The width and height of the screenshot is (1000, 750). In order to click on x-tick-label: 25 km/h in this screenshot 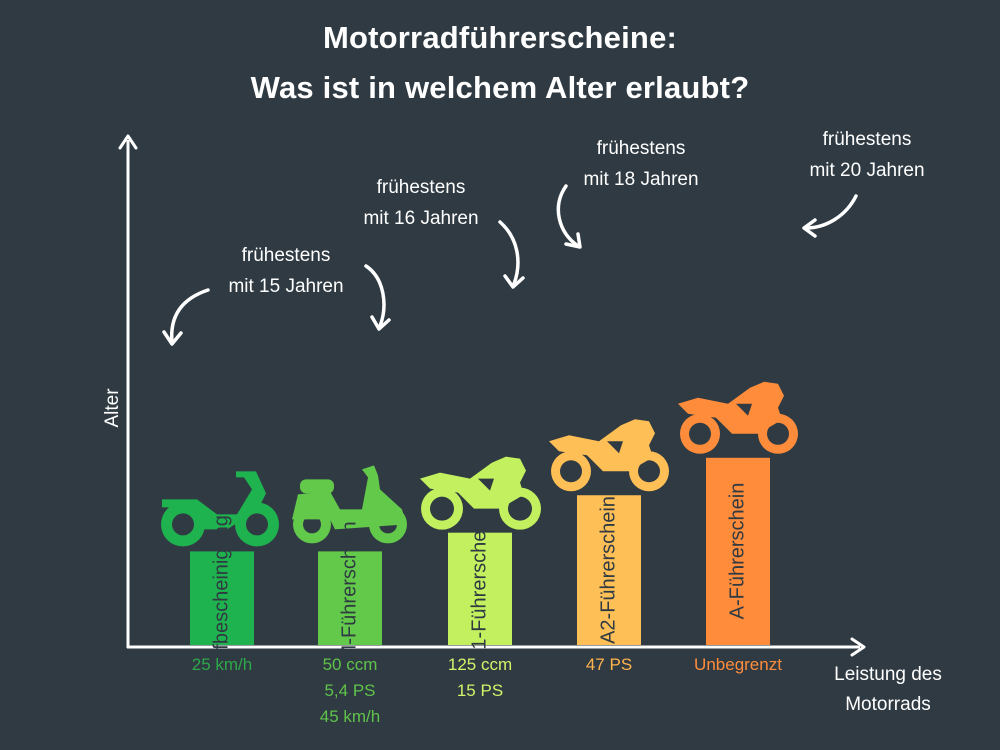, I will do `click(222, 665)`.